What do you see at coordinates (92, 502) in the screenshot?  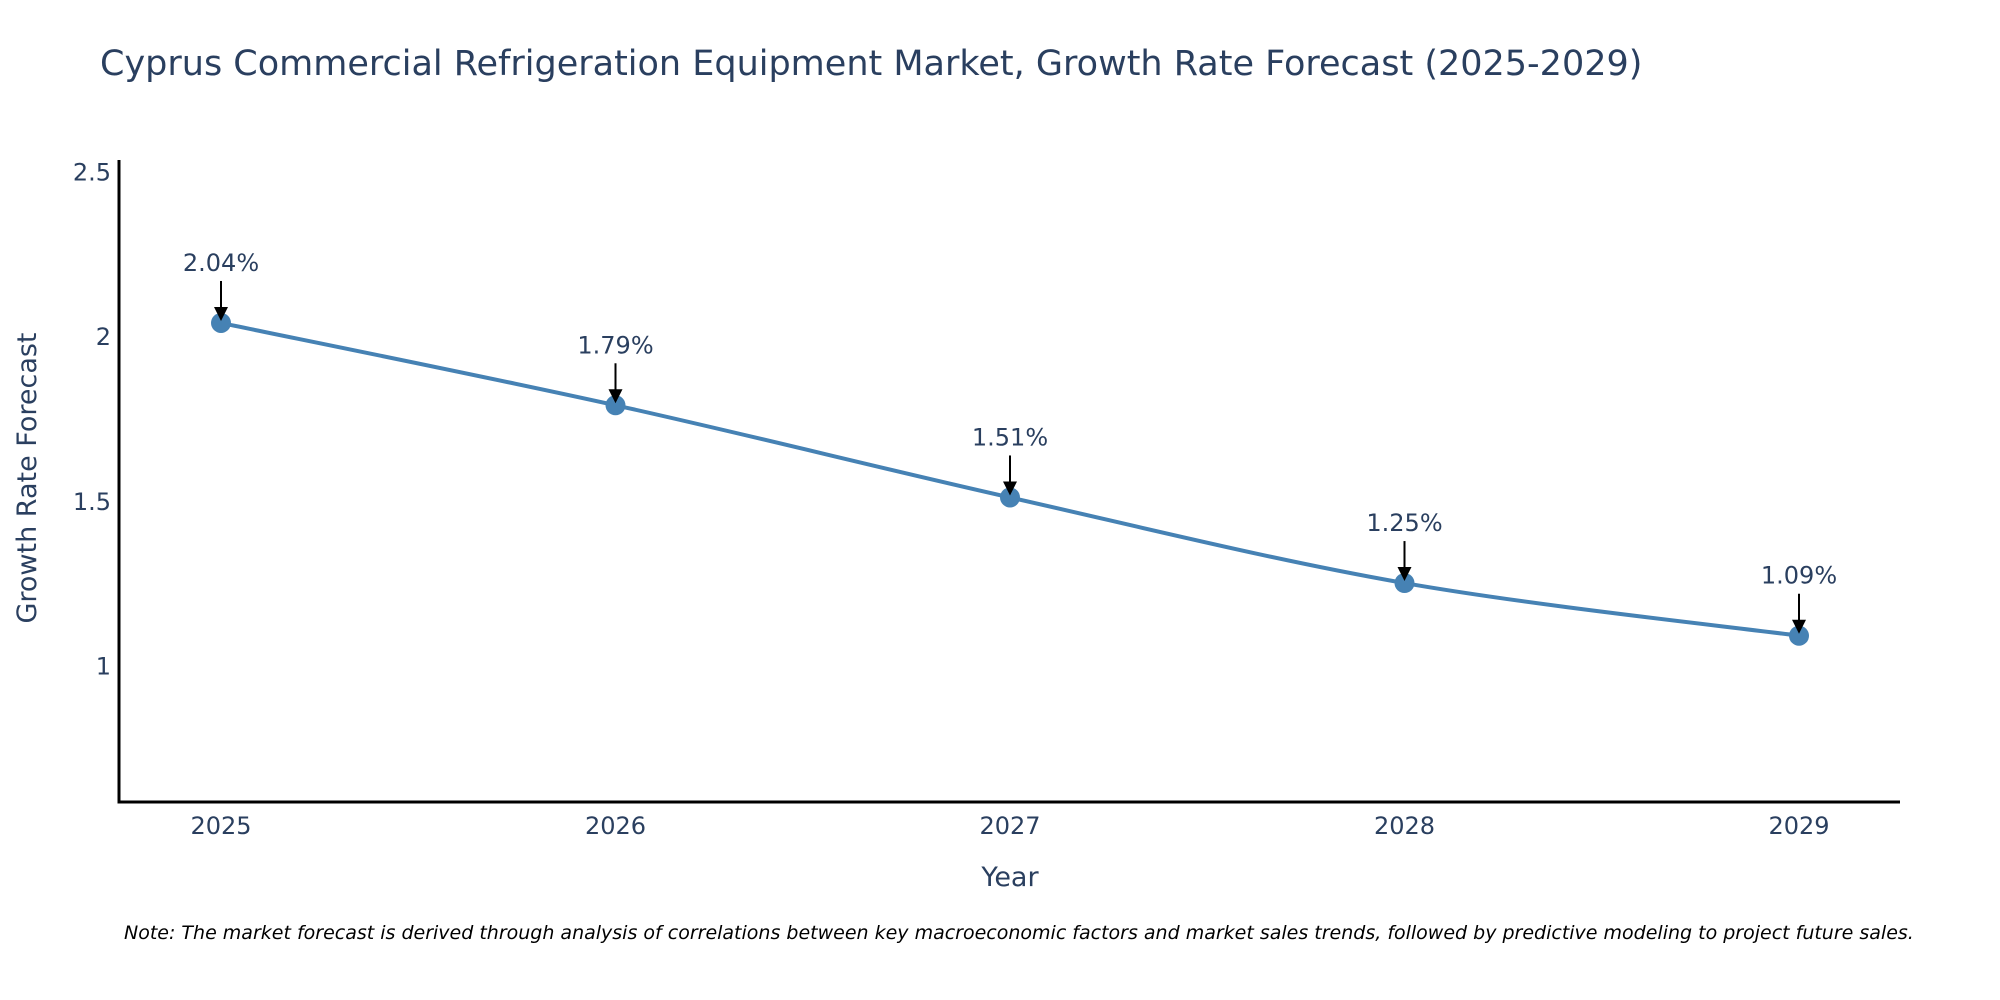 I see `y-tick-label: 1.5` at bounding box center [92, 502].